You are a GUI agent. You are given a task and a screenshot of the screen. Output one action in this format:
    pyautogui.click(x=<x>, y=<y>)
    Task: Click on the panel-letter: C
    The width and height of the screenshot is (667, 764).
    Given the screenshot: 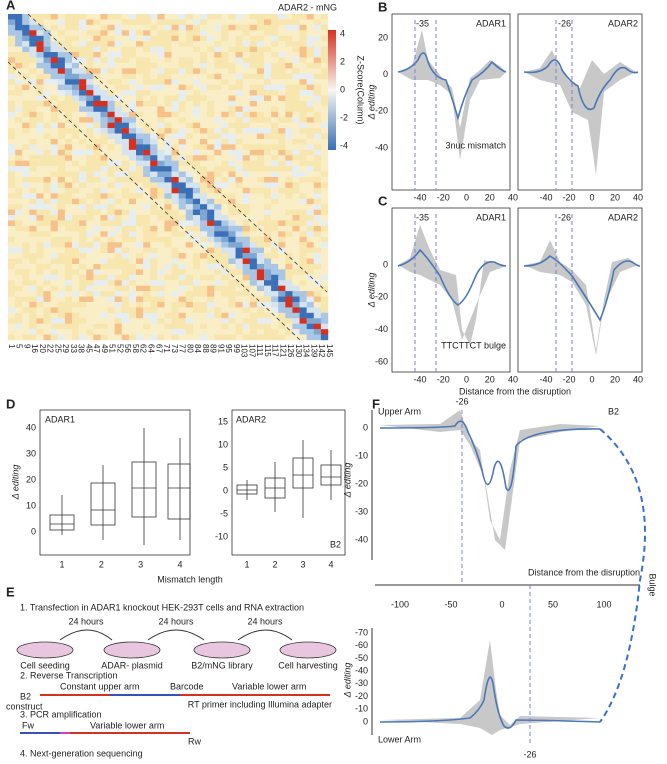 What is the action you would take?
    pyautogui.click(x=383, y=200)
    